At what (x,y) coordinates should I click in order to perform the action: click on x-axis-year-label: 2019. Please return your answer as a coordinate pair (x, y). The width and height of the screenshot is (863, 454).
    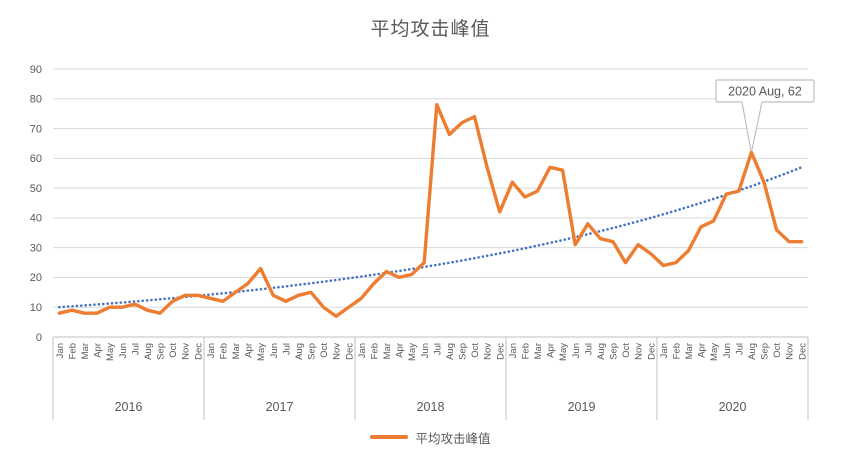
    Looking at the image, I should click on (582, 407).